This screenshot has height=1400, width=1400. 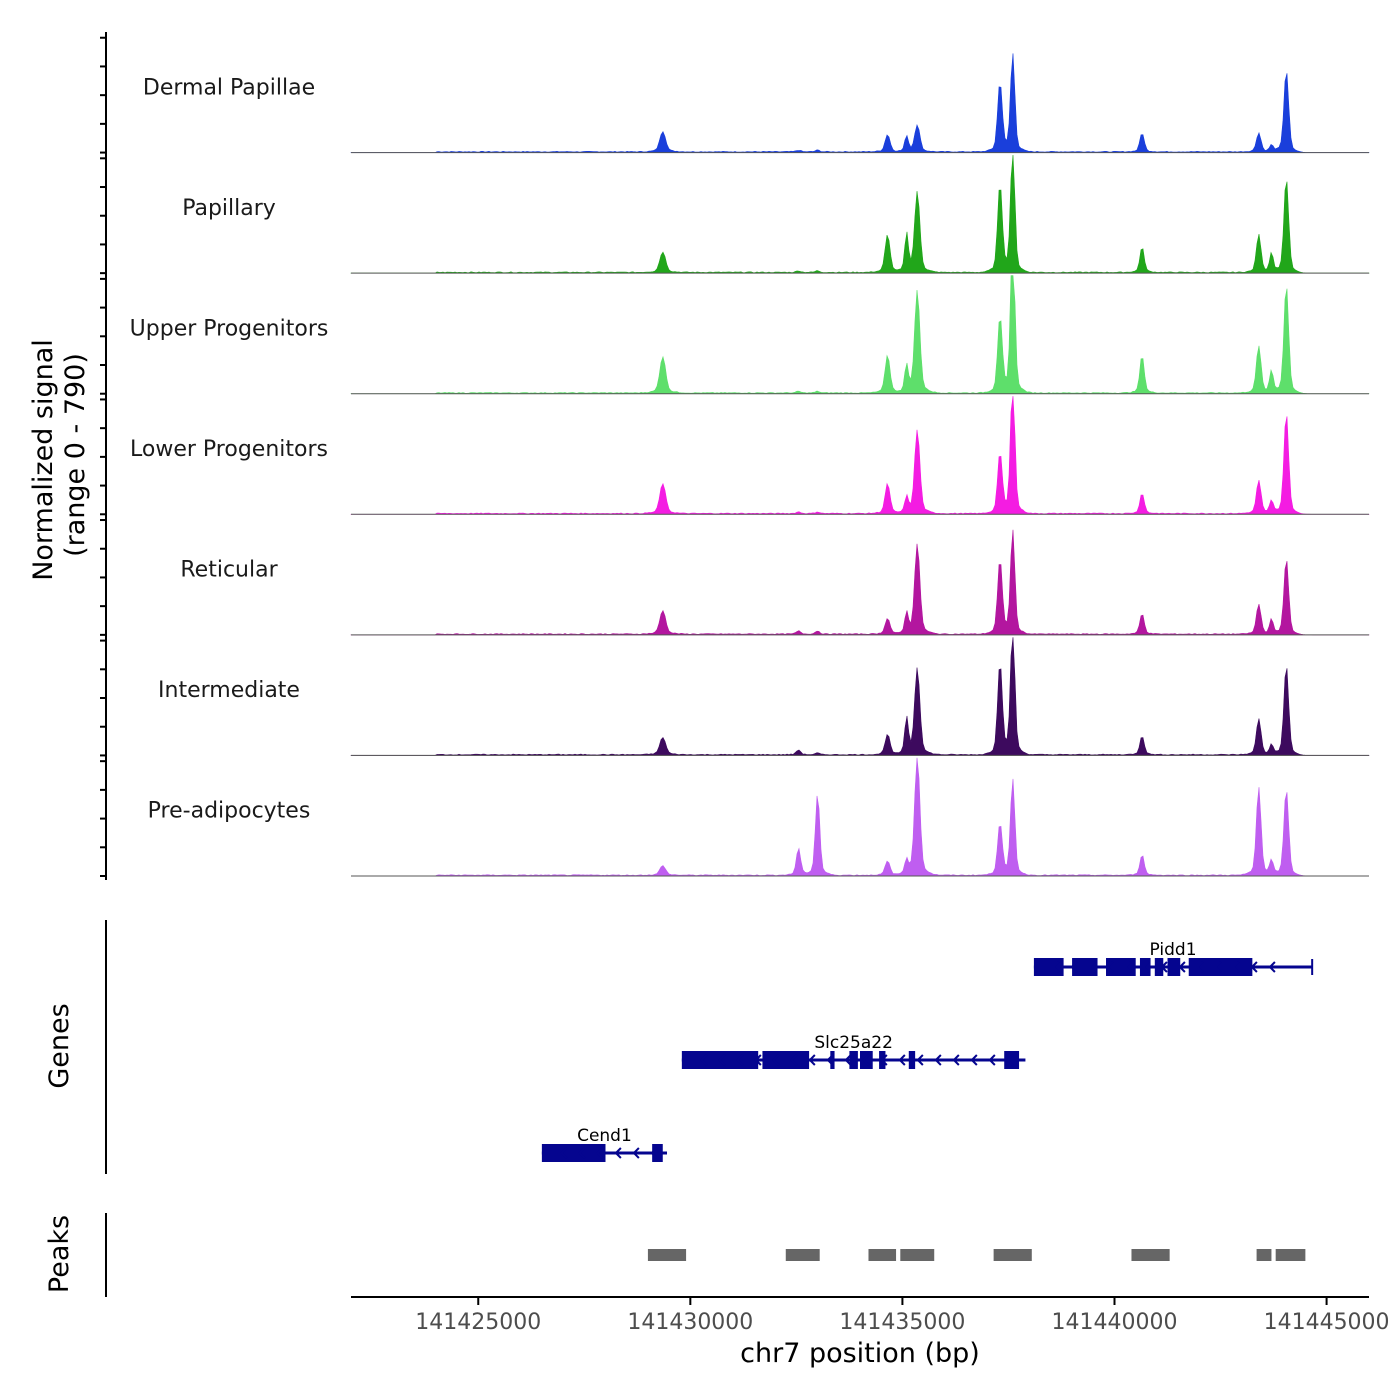 I want to click on gene-cend1: Cend1, so click(x=604, y=1144).